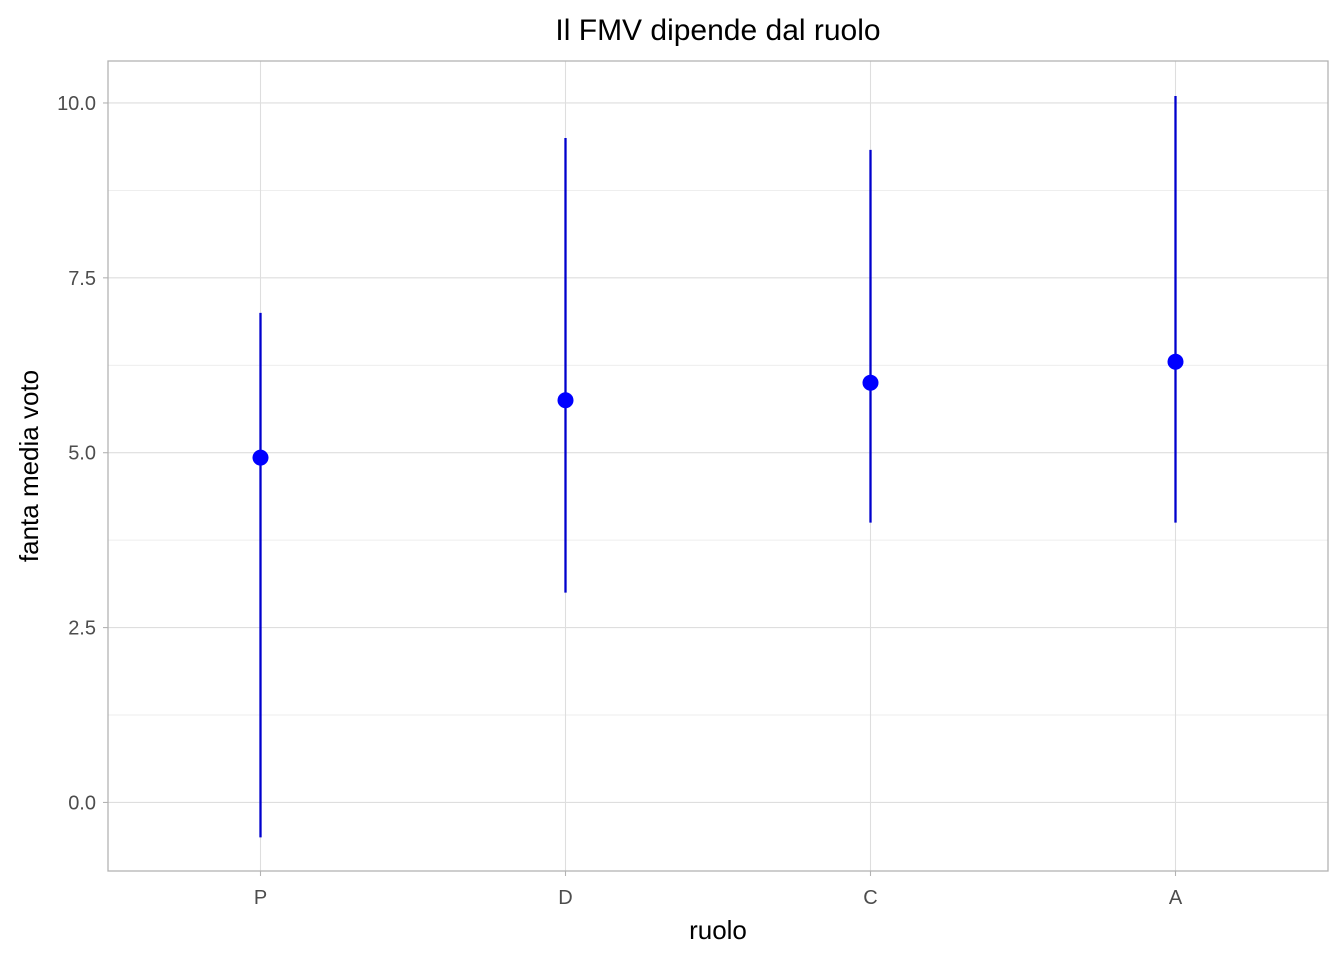 The height and width of the screenshot is (960, 1344). I want to click on x-tick-label: D, so click(565, 898).